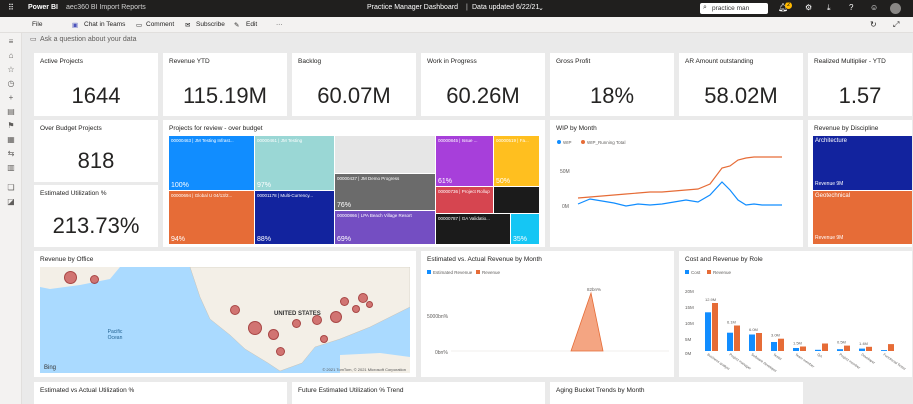  Describe the element at coordinates (11, 83) in the screenshot. I see `recent-icon: ◷` at that location.